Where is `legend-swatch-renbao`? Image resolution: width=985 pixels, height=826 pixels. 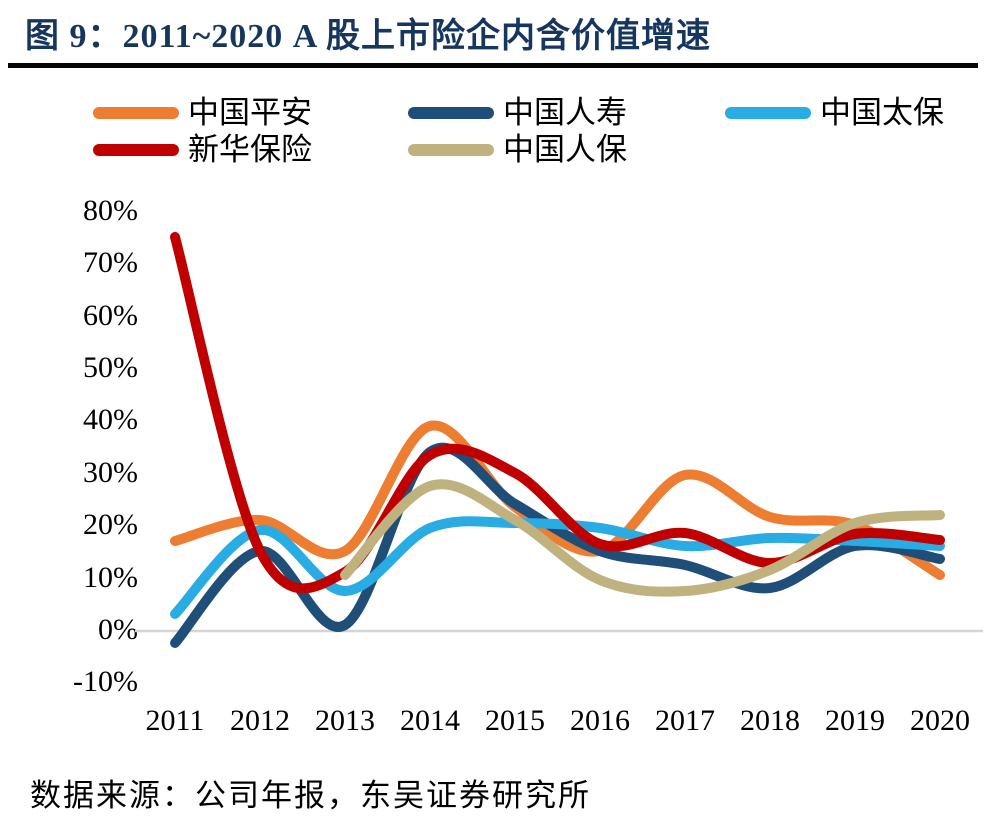 legend-swatch-renbao is located at coordinates (451, 149).